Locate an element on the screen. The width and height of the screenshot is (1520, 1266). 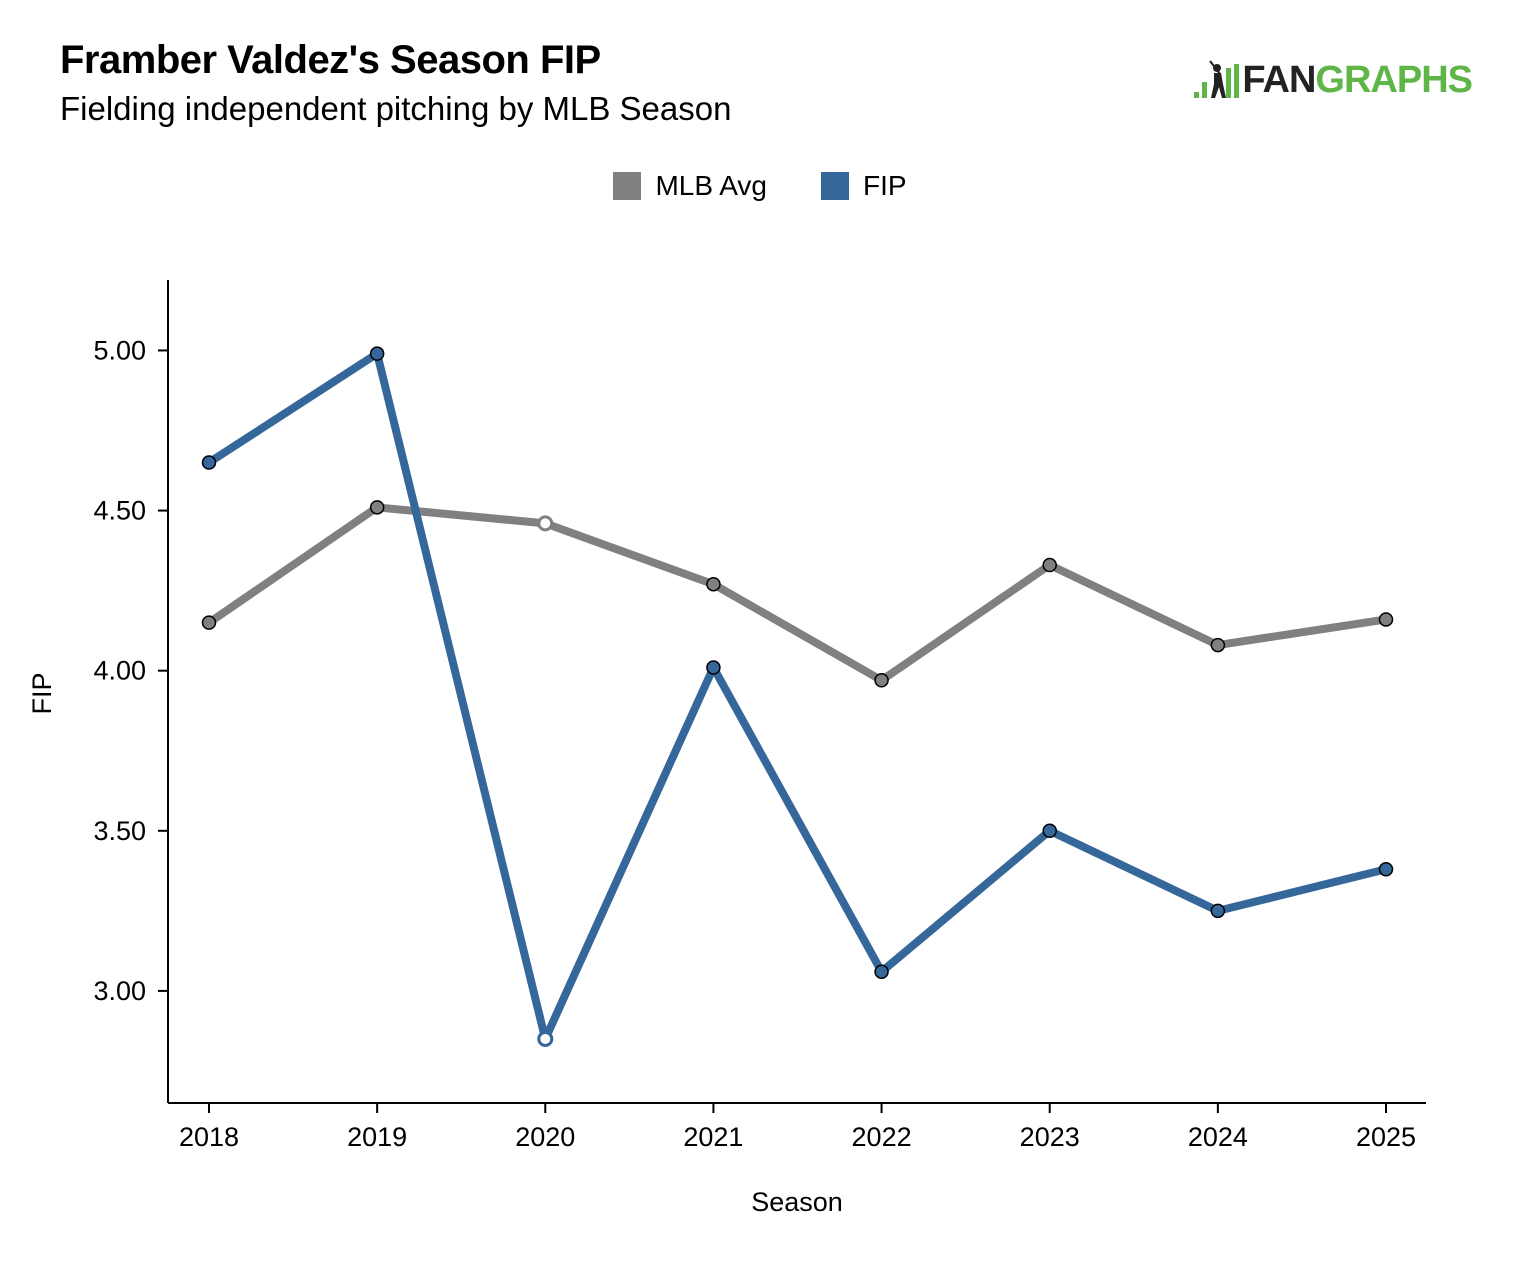
legend-item-fip: FIP is located at coordinates (864, 186).